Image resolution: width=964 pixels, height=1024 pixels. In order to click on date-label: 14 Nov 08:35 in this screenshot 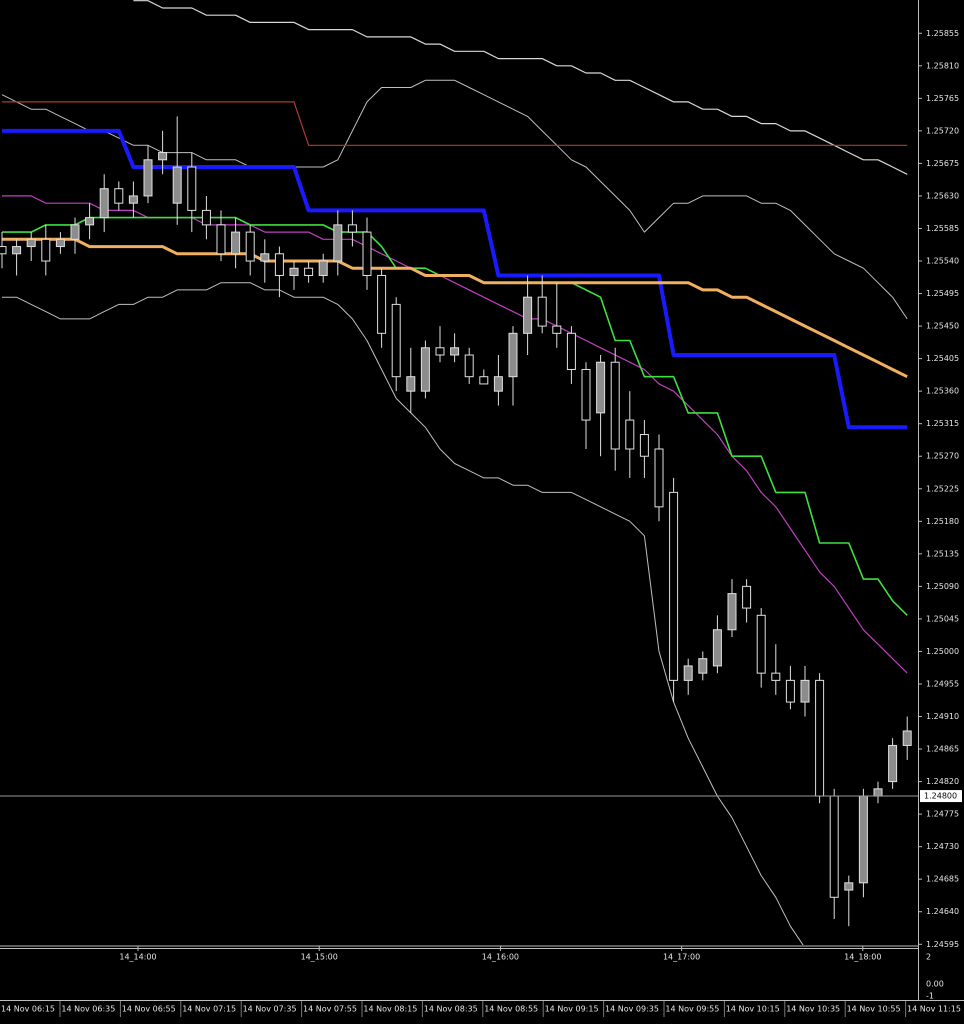, I will do `click(451, 1009)`.